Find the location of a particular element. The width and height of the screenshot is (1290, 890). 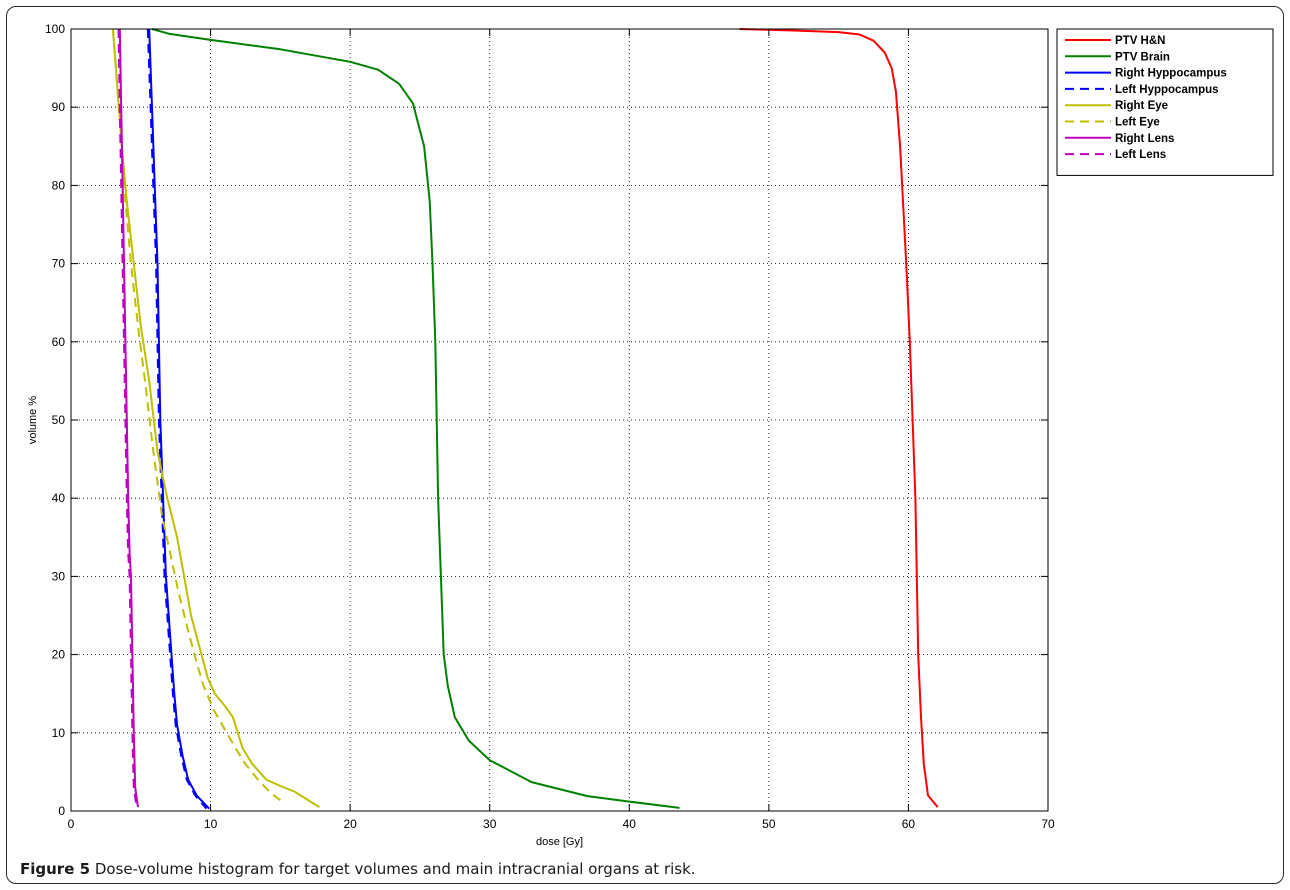

legend-box is located at coordinates (1165, 102).